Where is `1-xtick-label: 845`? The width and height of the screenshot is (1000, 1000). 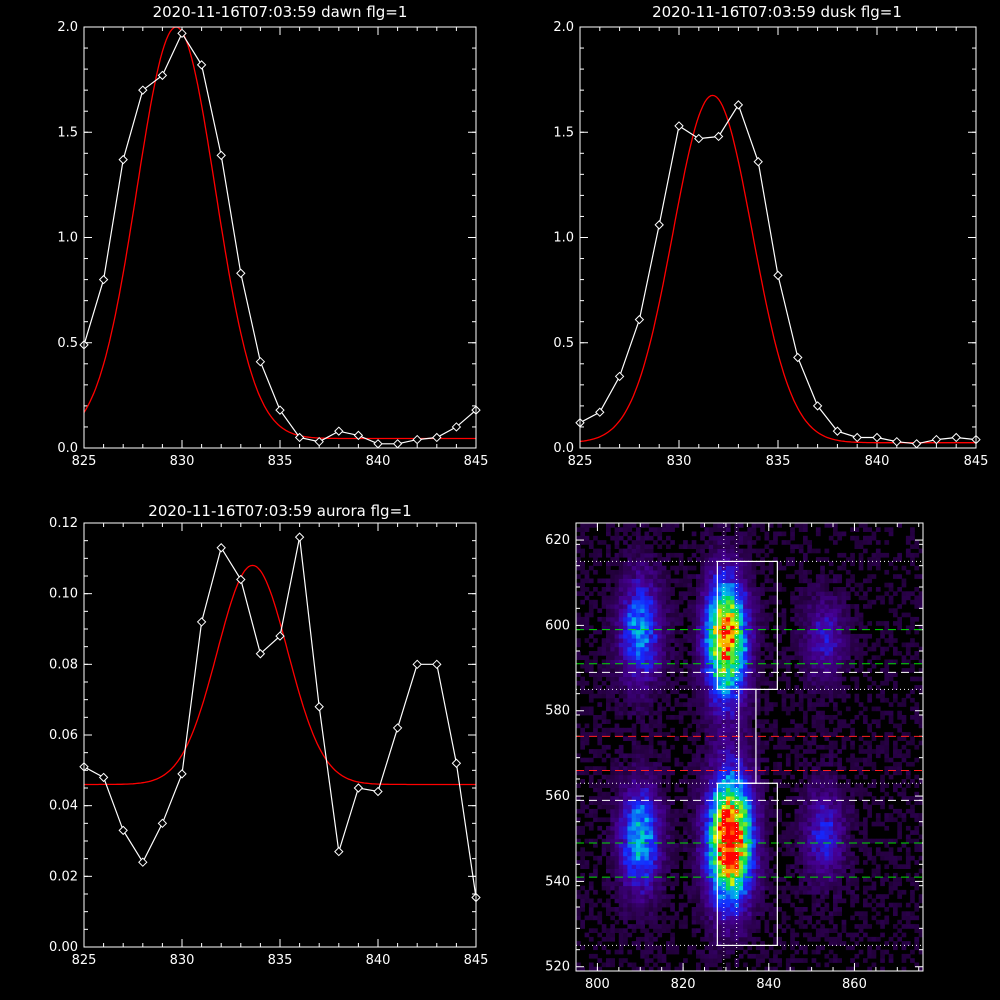
1-xtick-label: 845 is located at coordinates (976, 461).